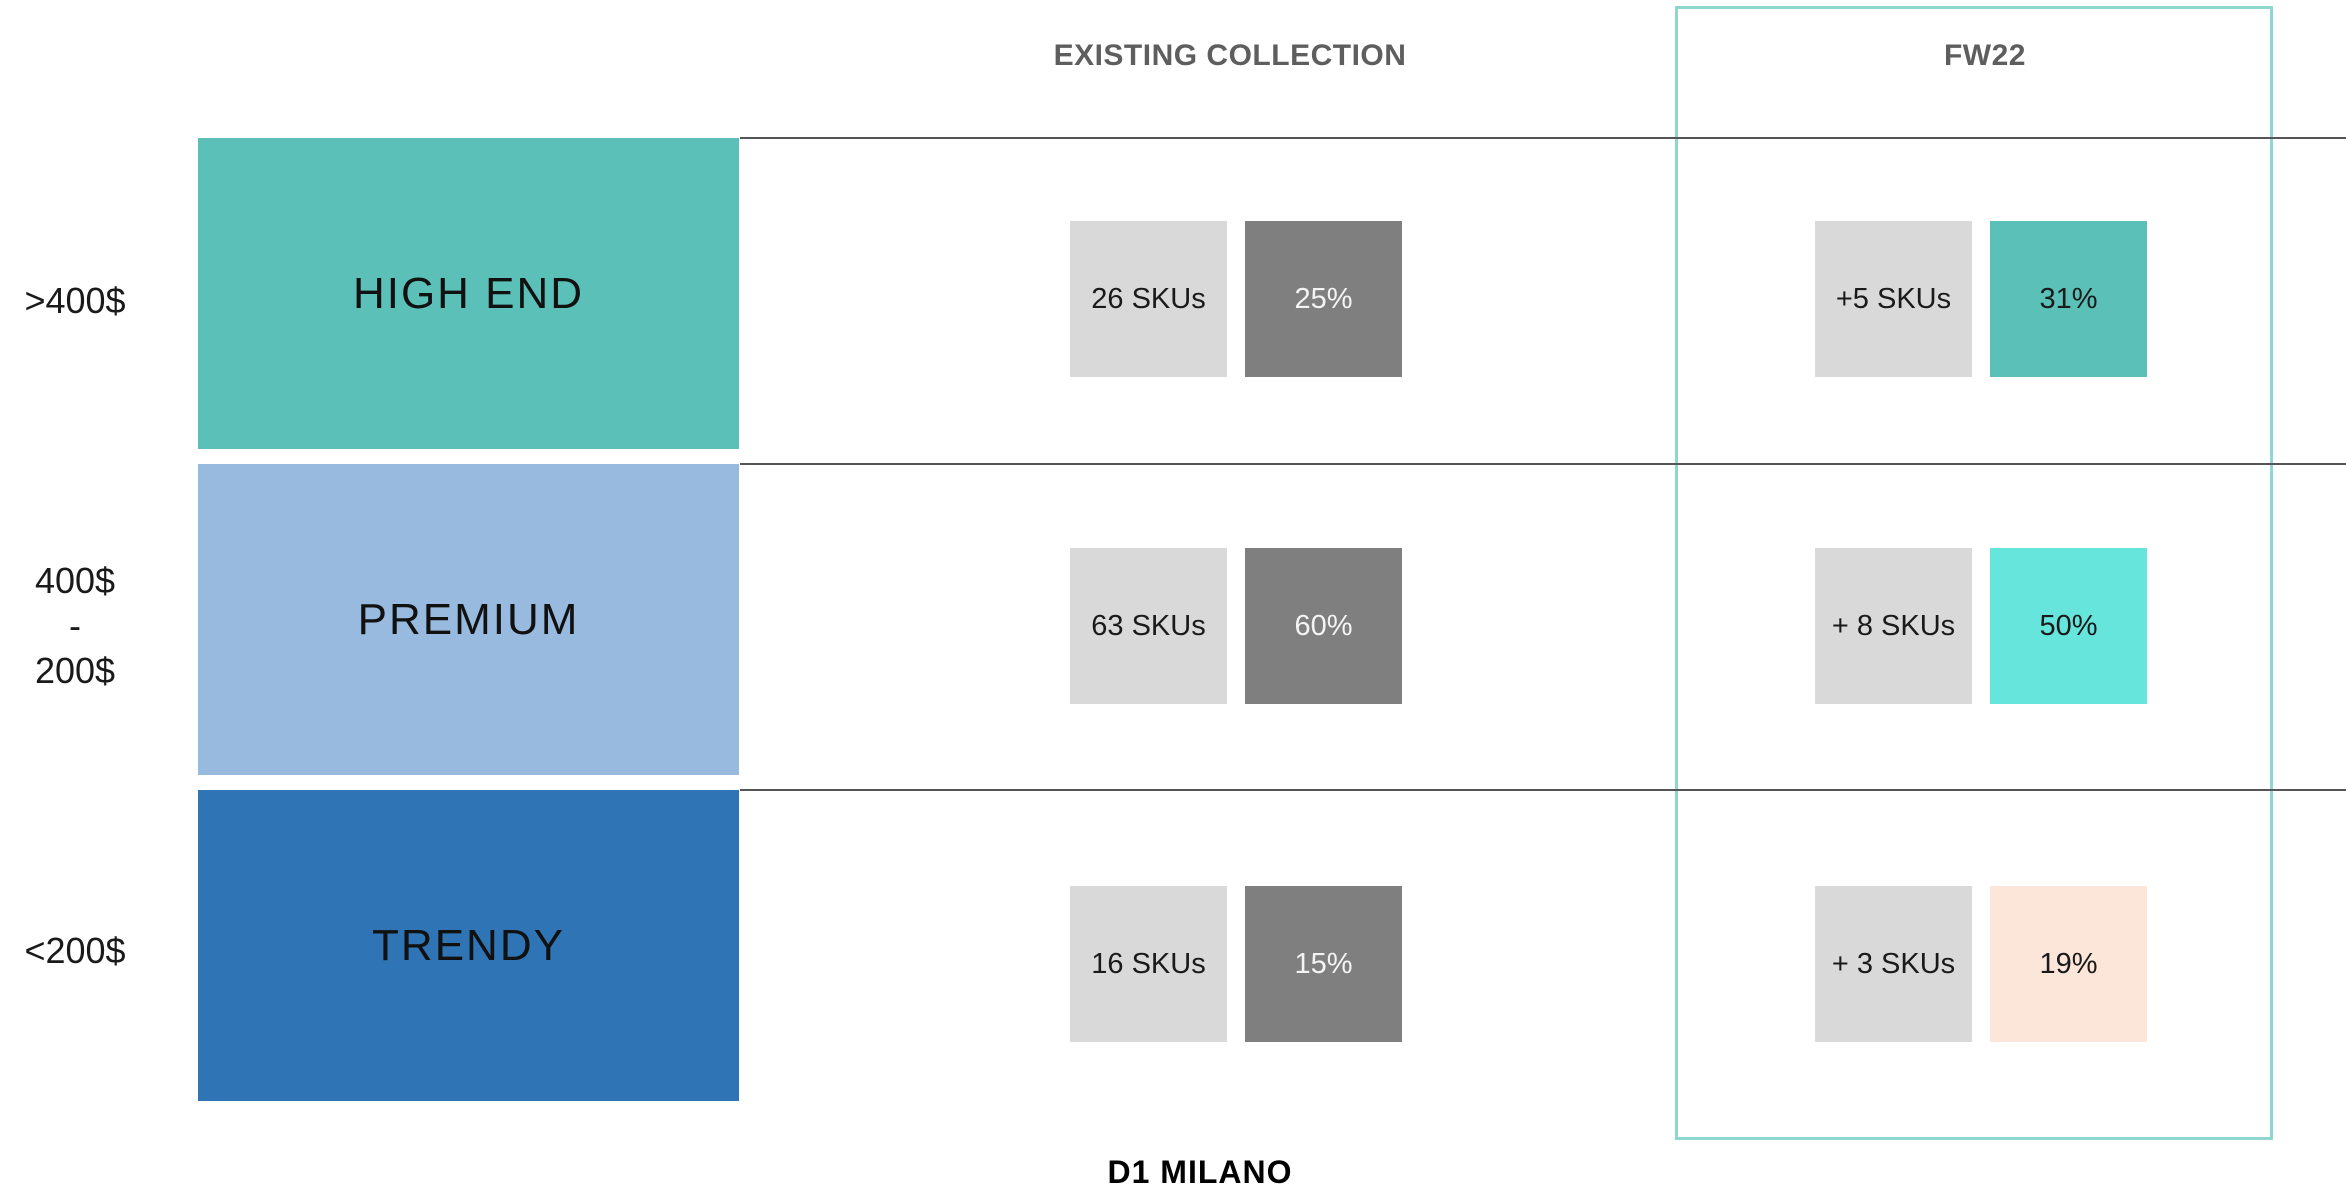  I want to click on existing-collection-header: EXISTING COLLECTION, so click(1230, 55).